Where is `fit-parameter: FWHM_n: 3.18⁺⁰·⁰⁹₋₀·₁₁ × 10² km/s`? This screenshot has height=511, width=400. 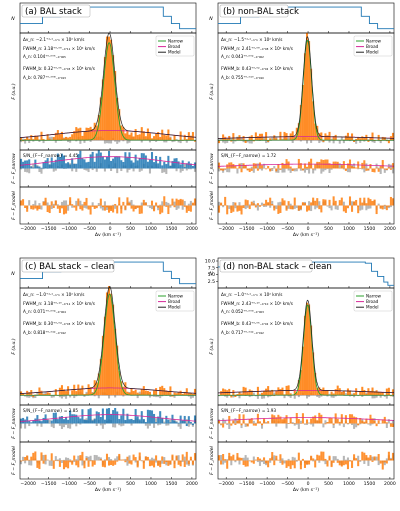
fit-parameter: FWHM_n: 3.18⁺⁰·⁰⁹₋₀·₁₁ × 10² km/s is located at coordinates (59, 48).